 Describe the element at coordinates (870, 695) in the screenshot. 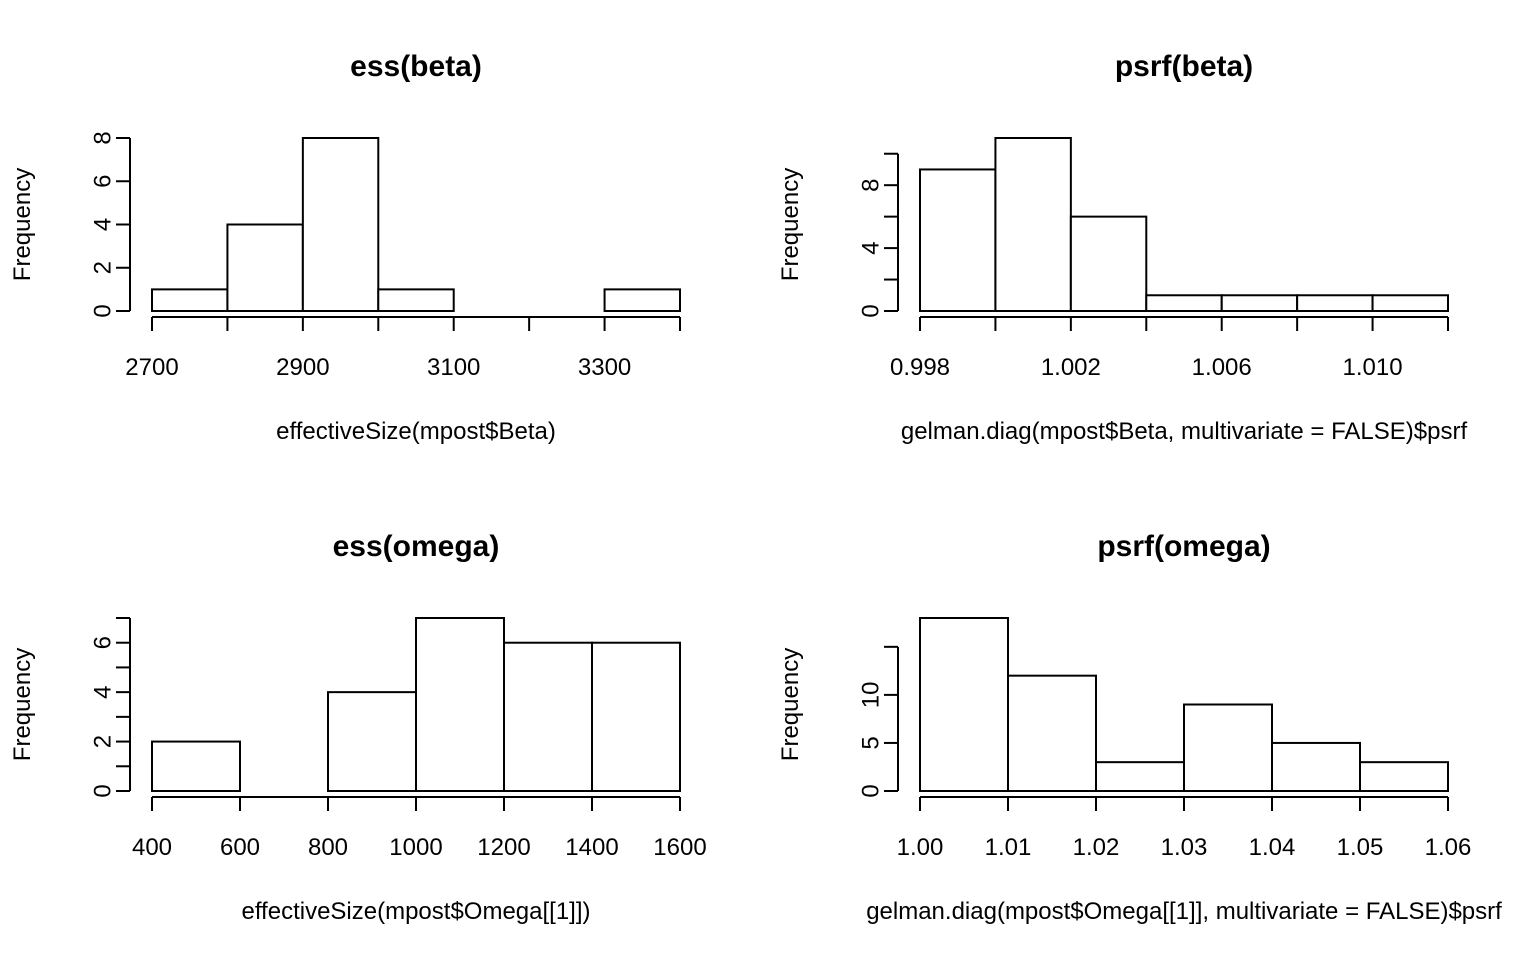

I see `y-tick-label: 10` at that location.